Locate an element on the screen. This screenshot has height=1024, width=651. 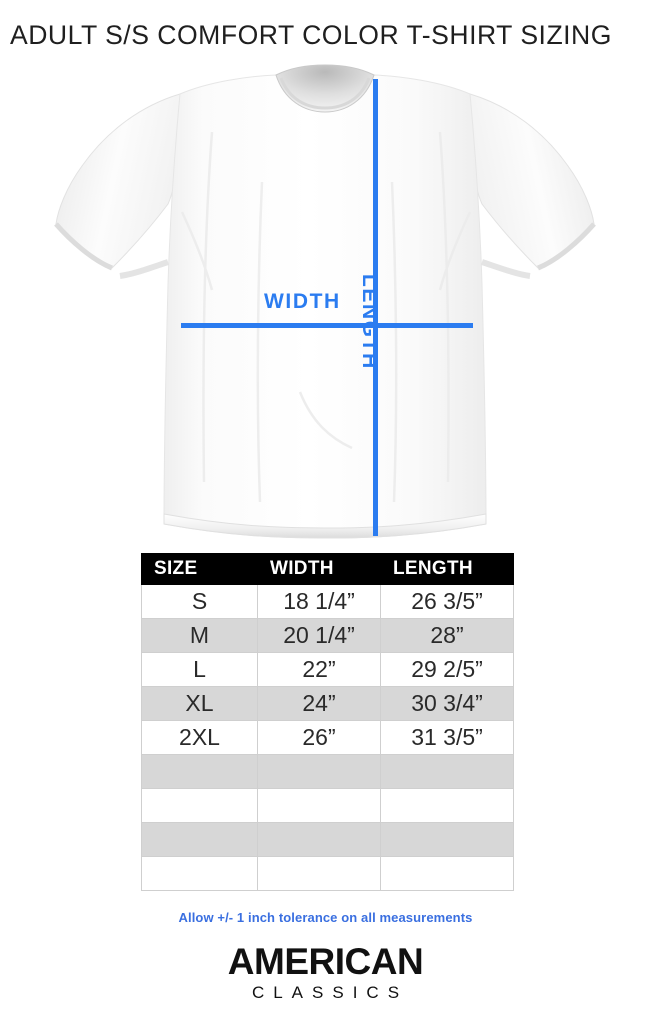
table-row: XL 24” 30 3/4” is located at coordinates (327, 703).